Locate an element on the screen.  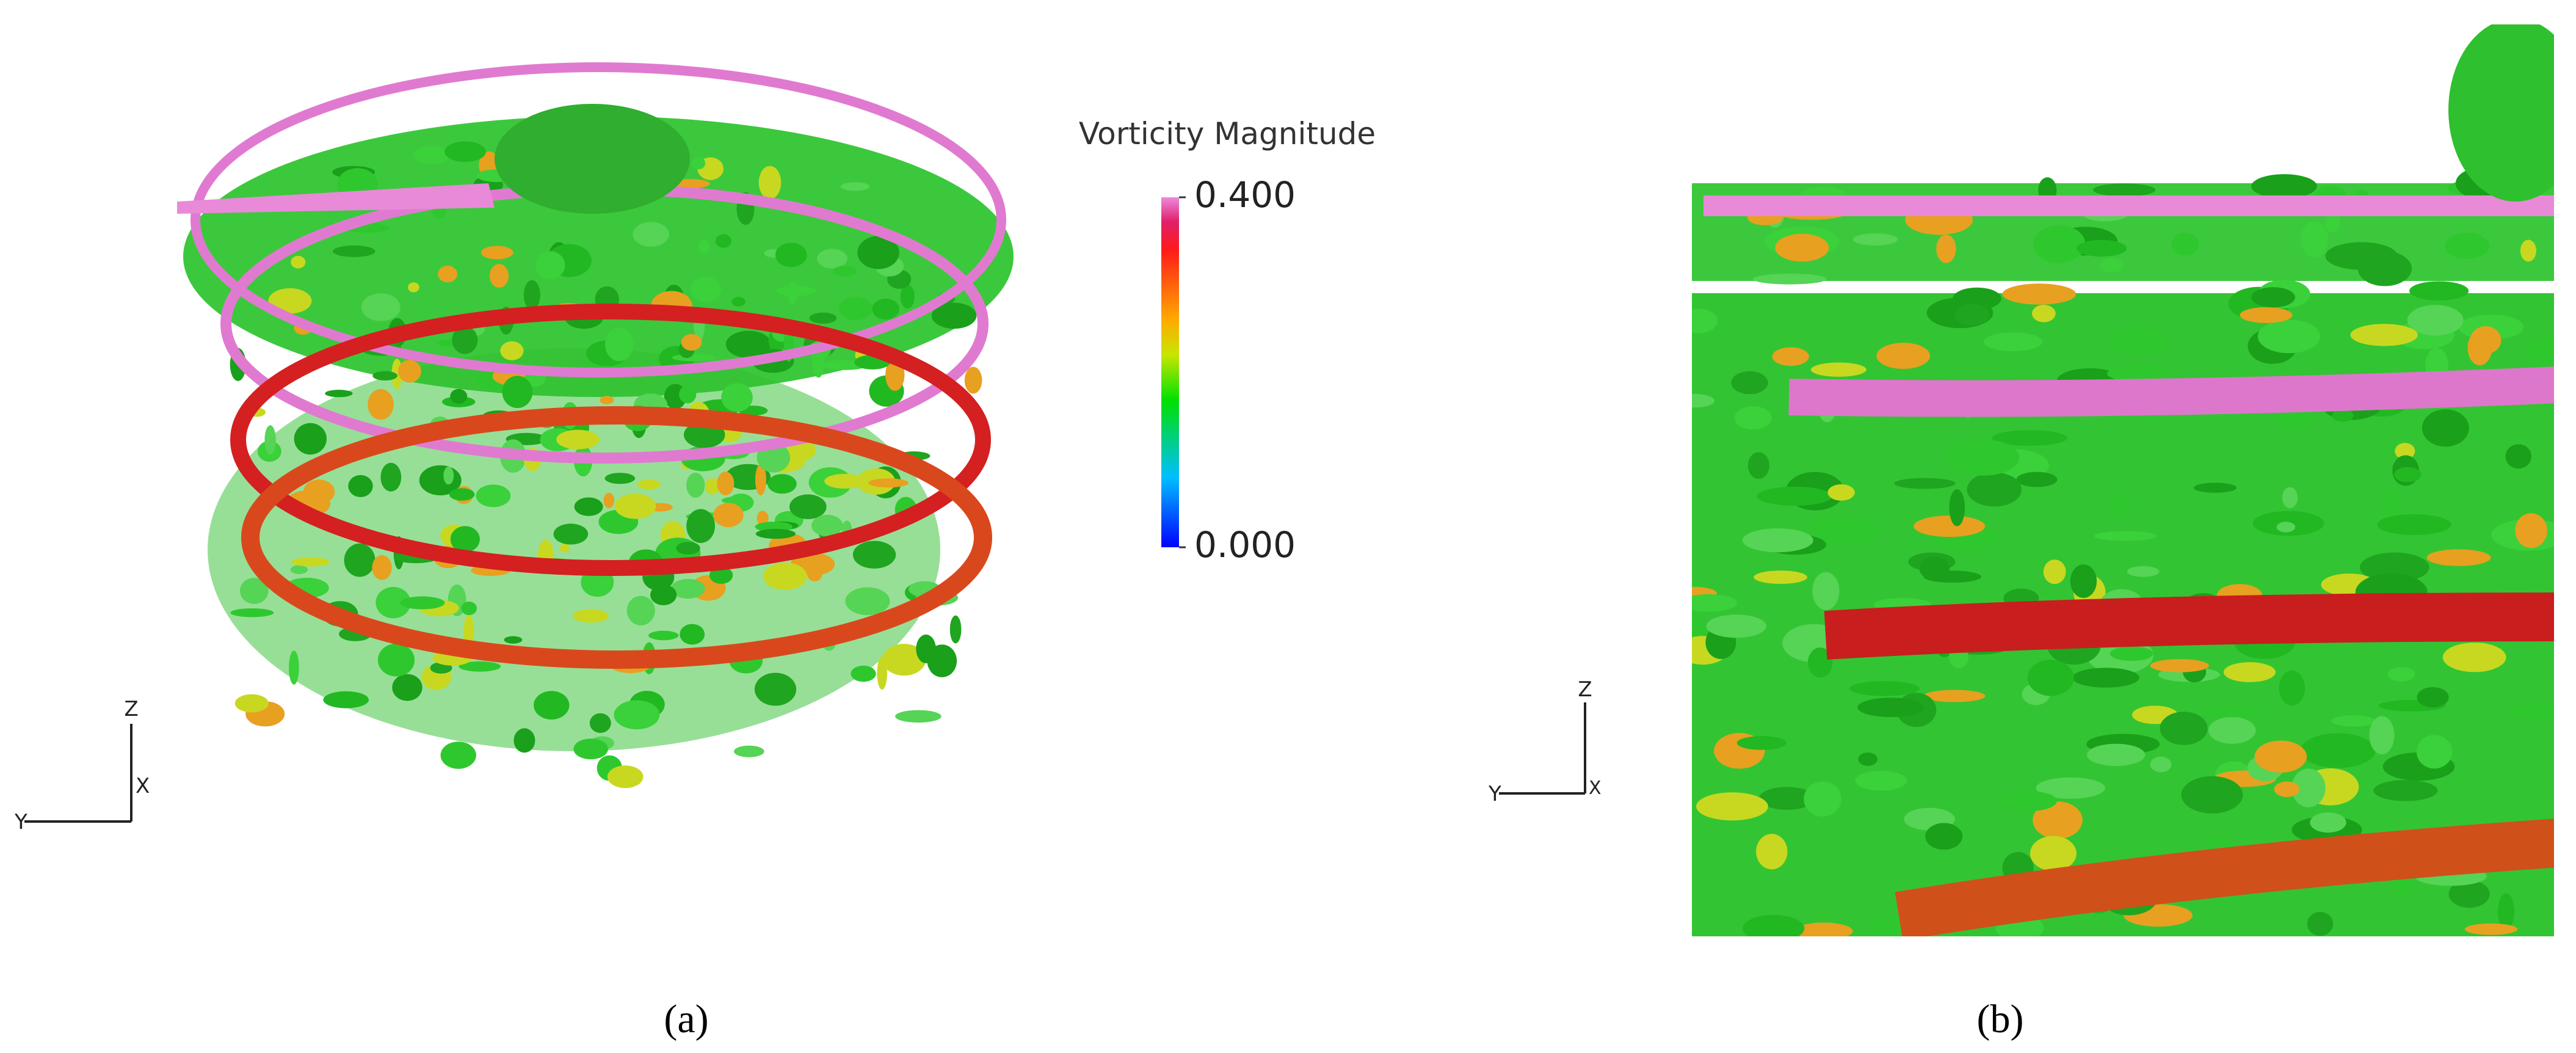
tip-vortex-ring is located at coordinates (610, 440).